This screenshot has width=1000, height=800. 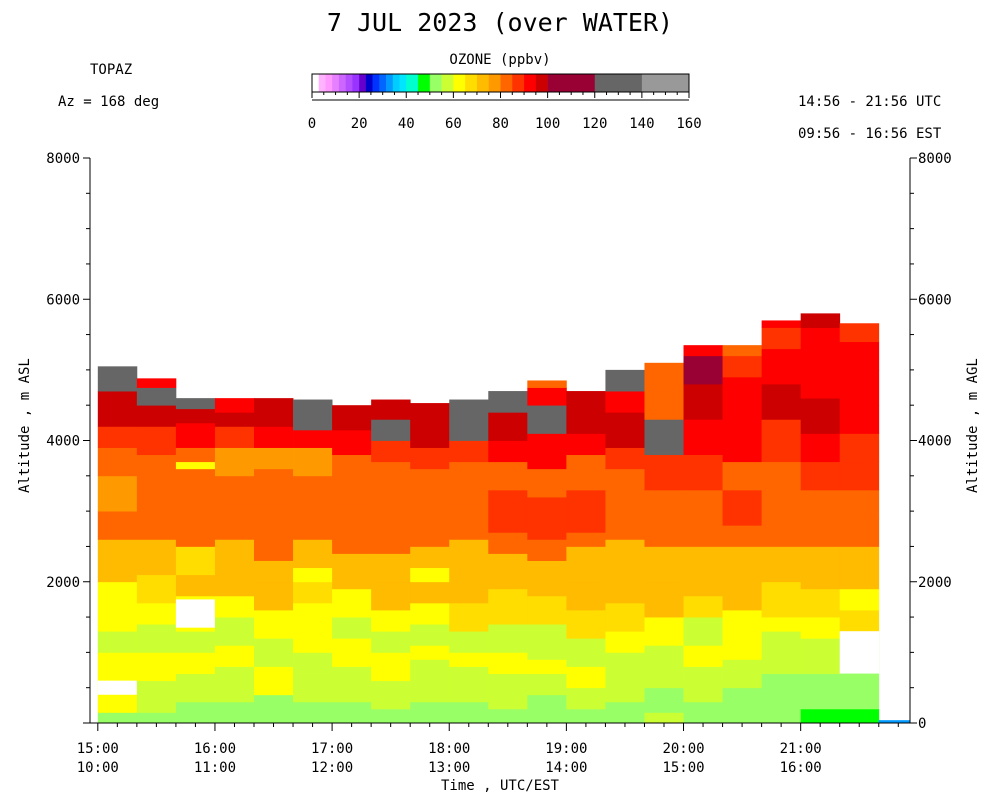 What do you see at coordinates (98, 749) in the screenshot?
I see `x-tick-label-utc: 15:00` at bounding box center [98, 749].